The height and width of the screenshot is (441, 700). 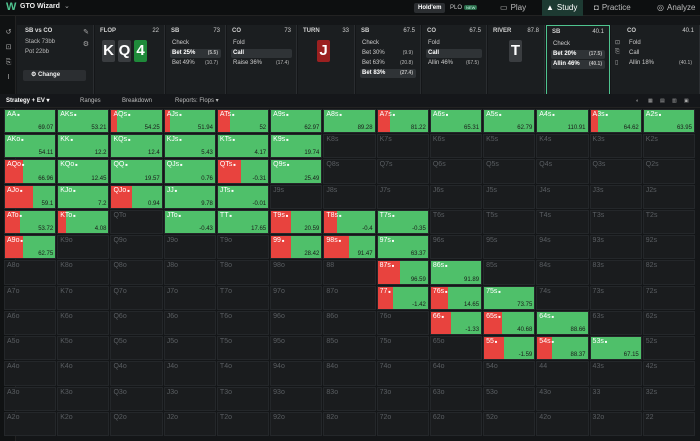 I want to click on hand-cell: Q4s, so click(x=562, y=171).